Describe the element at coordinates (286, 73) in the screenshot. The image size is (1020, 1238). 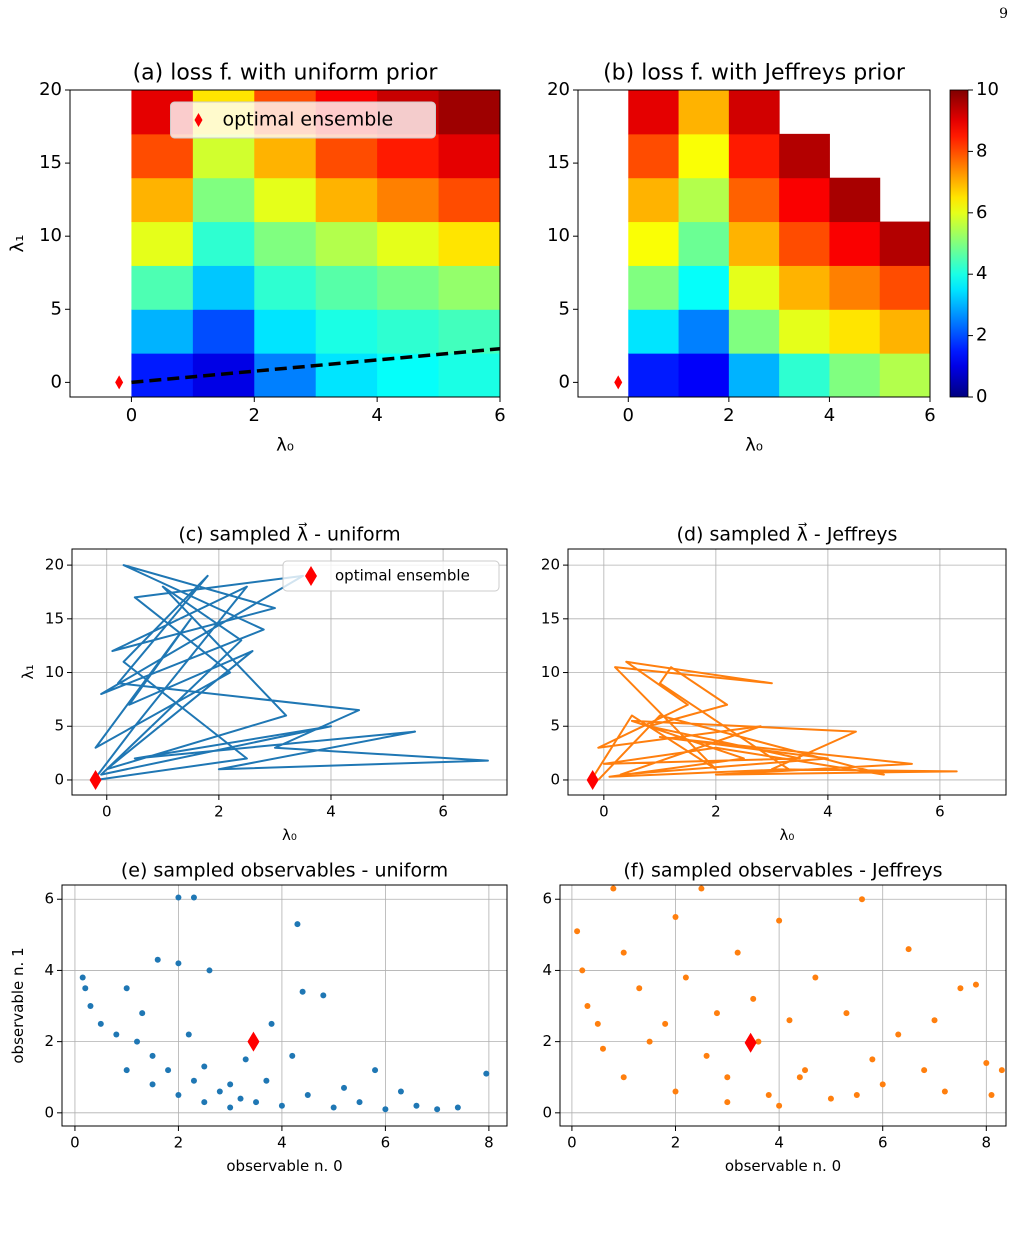
I see `chart-title: (a) loss f. with uniform prior` at that location.